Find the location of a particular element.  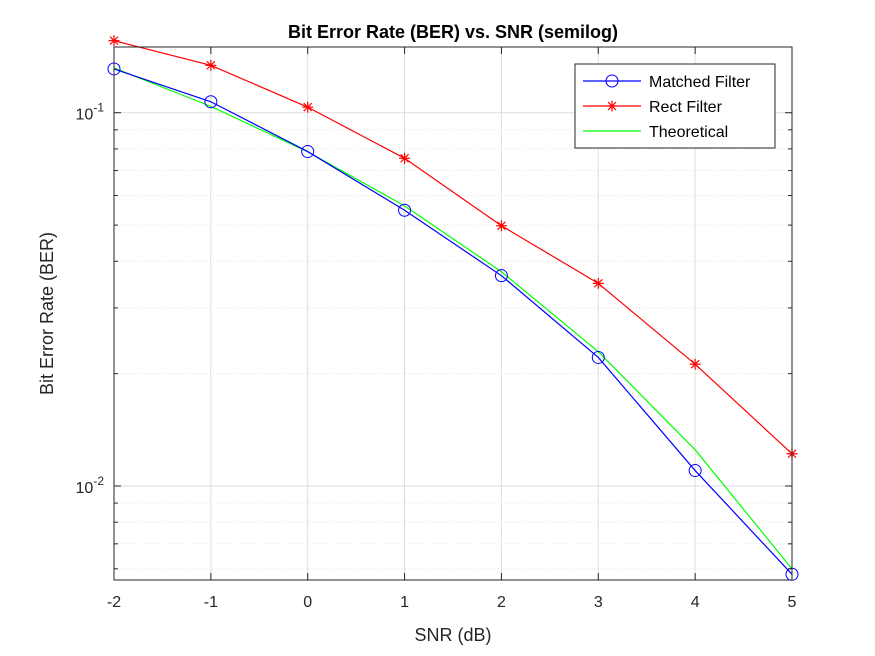

x-tick-label: 0 is located at coordinates (307, 602).